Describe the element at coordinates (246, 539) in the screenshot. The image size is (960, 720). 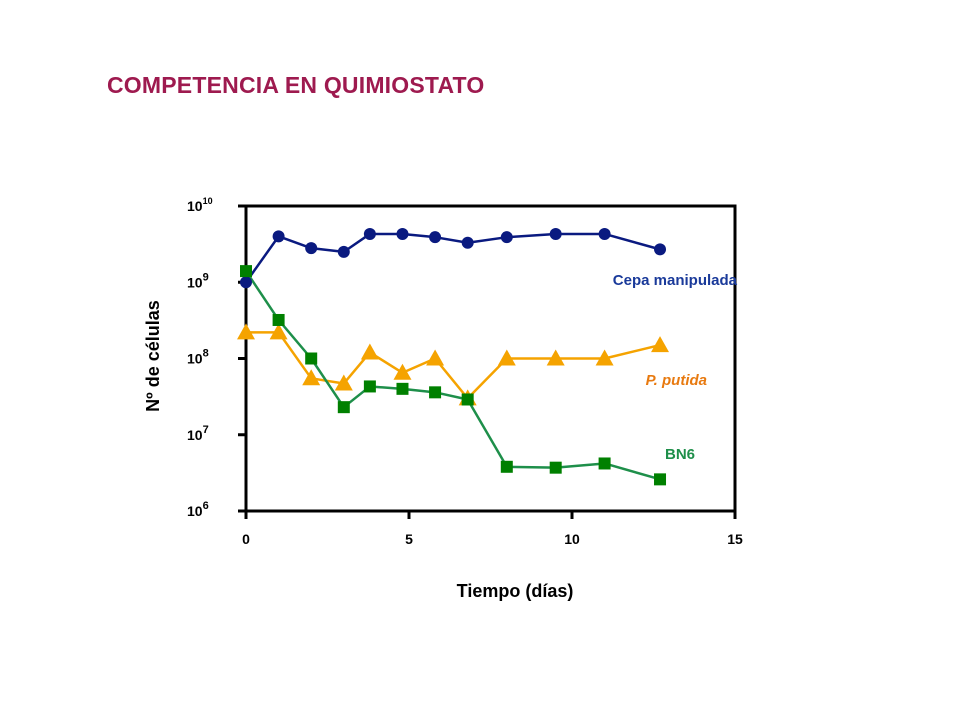
I see `x-tick-label: 0` at that location.